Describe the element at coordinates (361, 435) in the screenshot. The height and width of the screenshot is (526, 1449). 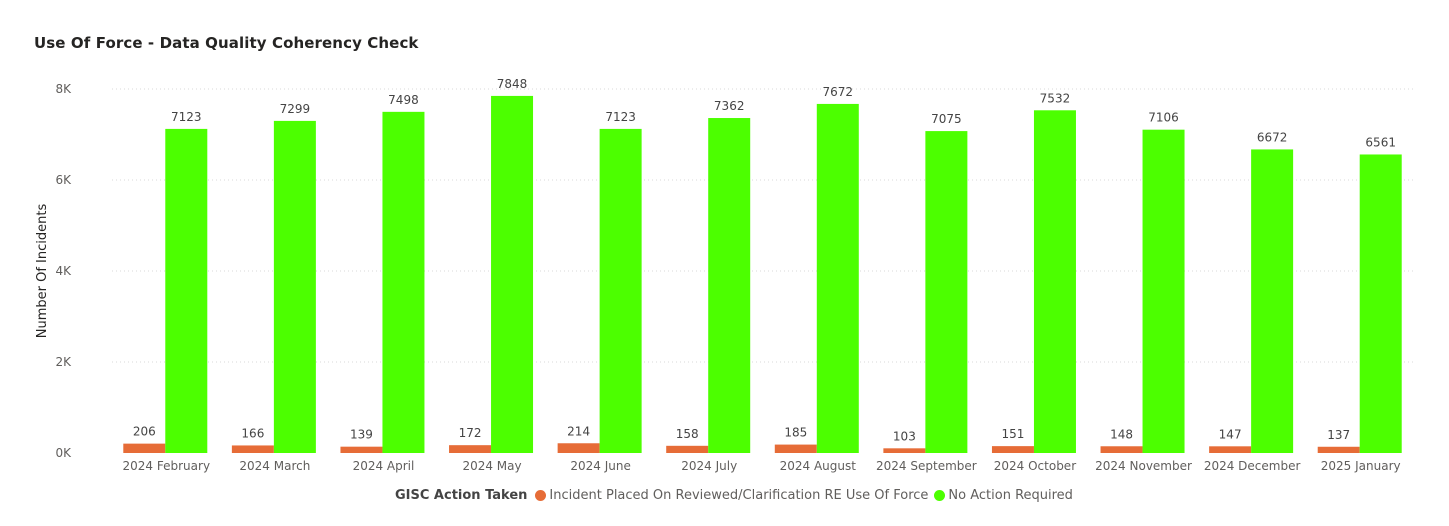
I see `data-label-series-0: 139` at that location.